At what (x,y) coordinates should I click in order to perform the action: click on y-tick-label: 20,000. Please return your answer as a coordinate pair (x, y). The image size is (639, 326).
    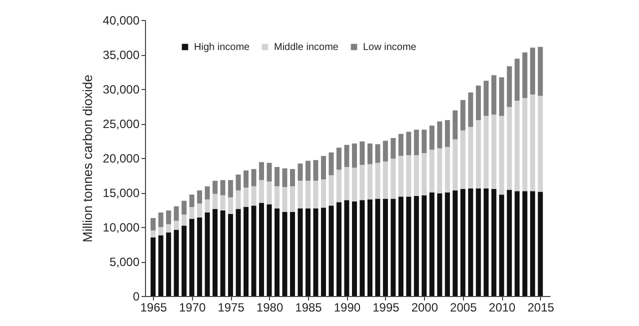
    Looking at the image, I should click on (121, 159).